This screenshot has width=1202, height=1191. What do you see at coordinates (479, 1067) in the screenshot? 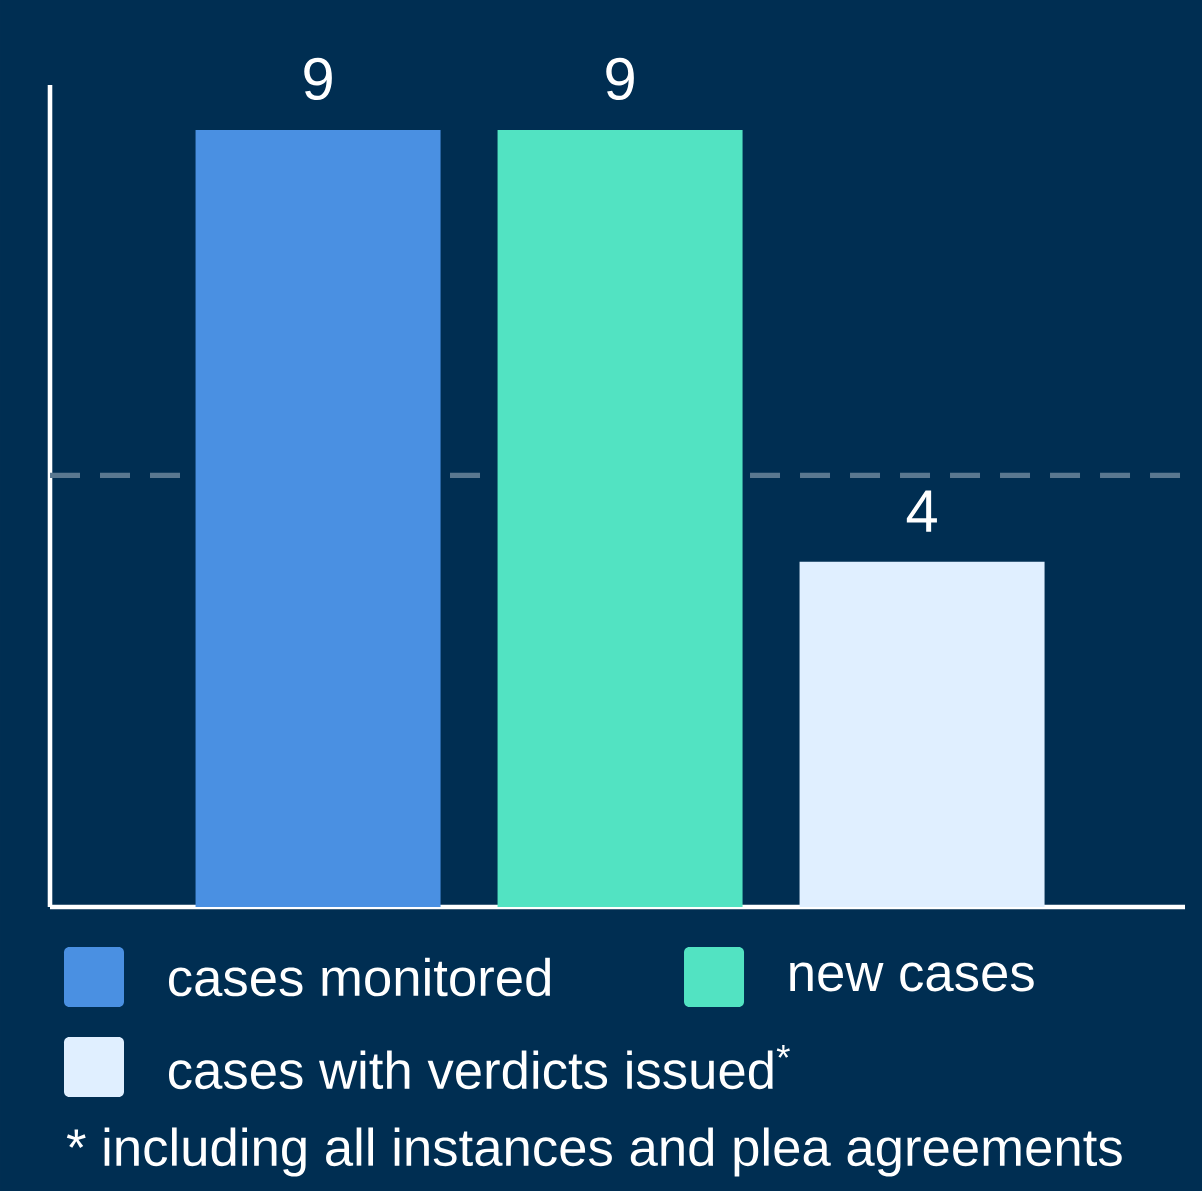
I see `legend-label: cases with verdicts issued$^{*}$` at bounding box center [479, 1067].